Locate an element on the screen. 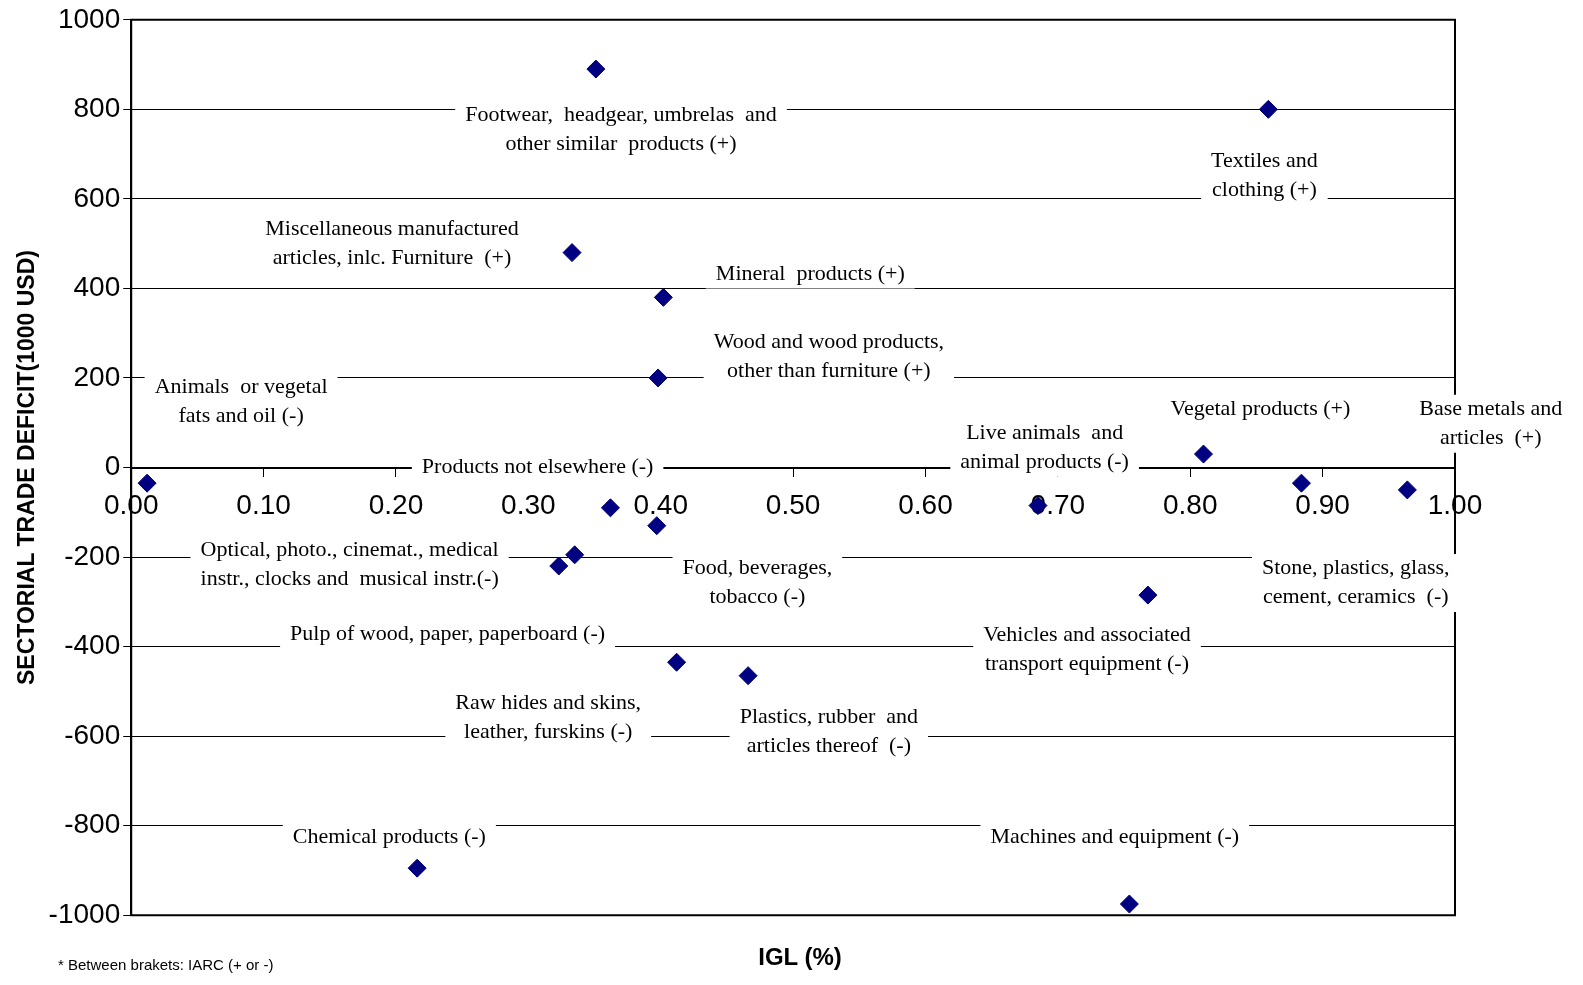 The width and height of the screenshot is (1583, 985). annotation: Vegetal products (+) is located at coordinates (1260, 408).